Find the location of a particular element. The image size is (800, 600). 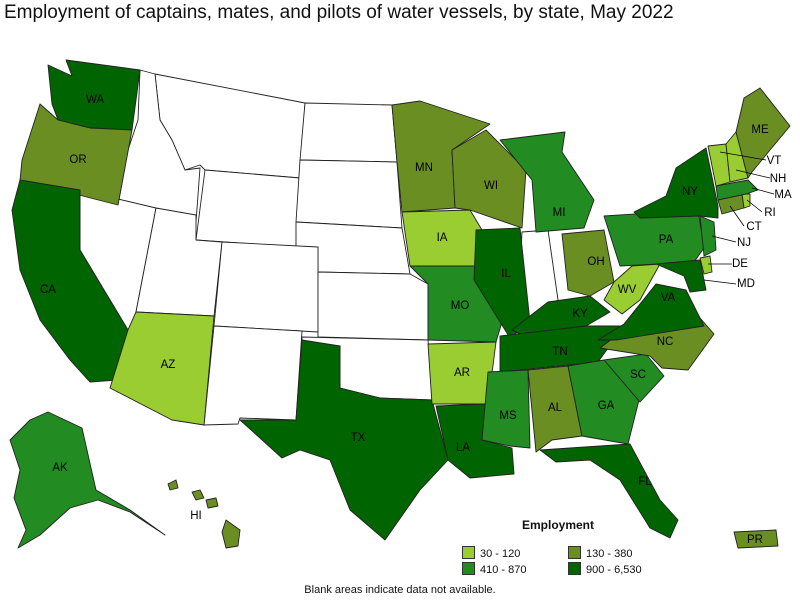

state-label-nj: NJ is located at coordinates (744, 243).